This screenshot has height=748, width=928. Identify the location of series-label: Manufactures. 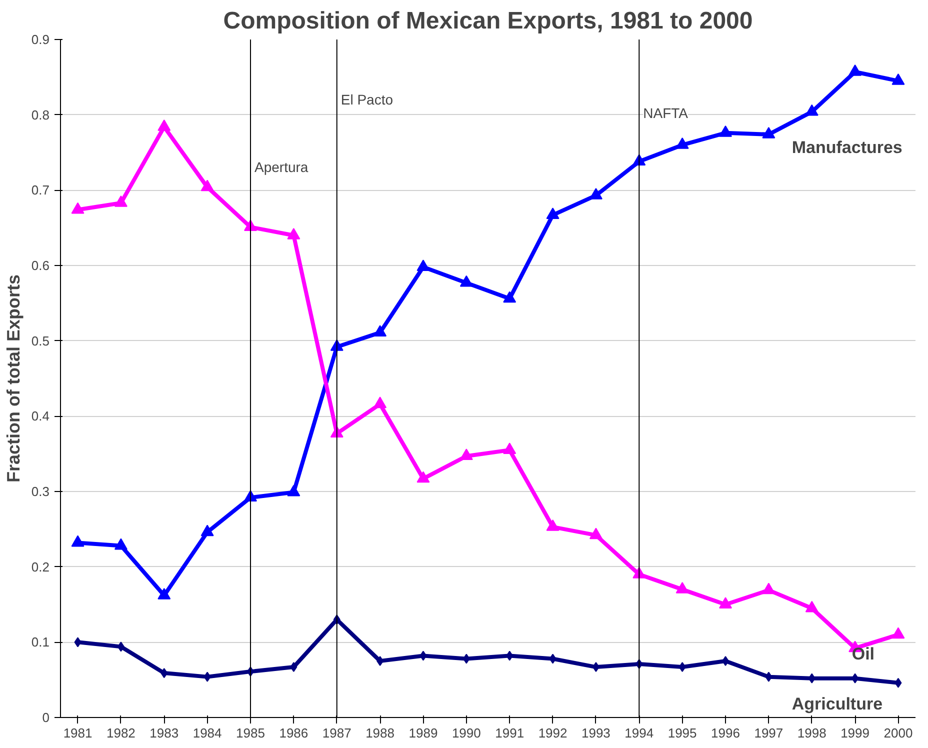
(847, 147).